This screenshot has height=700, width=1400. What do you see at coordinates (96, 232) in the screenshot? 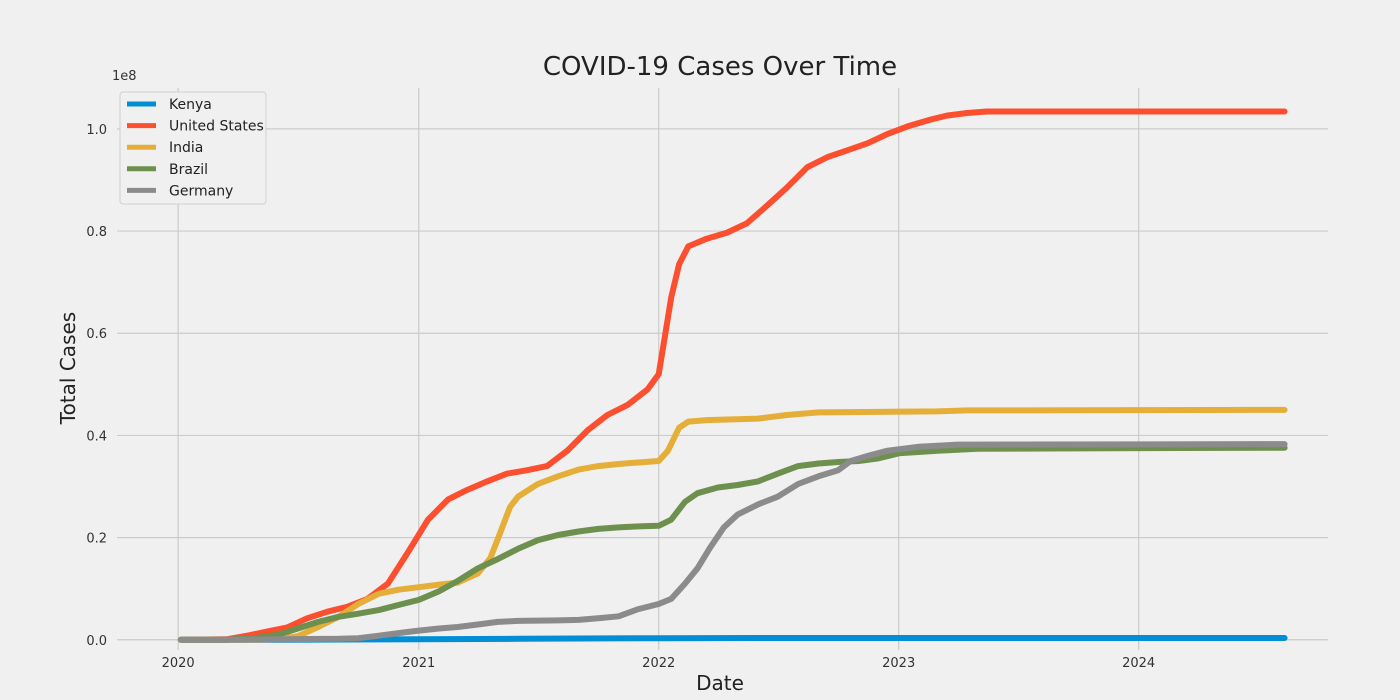
I see `y-tick-label: 0.8` at bounding box center [96, 232].